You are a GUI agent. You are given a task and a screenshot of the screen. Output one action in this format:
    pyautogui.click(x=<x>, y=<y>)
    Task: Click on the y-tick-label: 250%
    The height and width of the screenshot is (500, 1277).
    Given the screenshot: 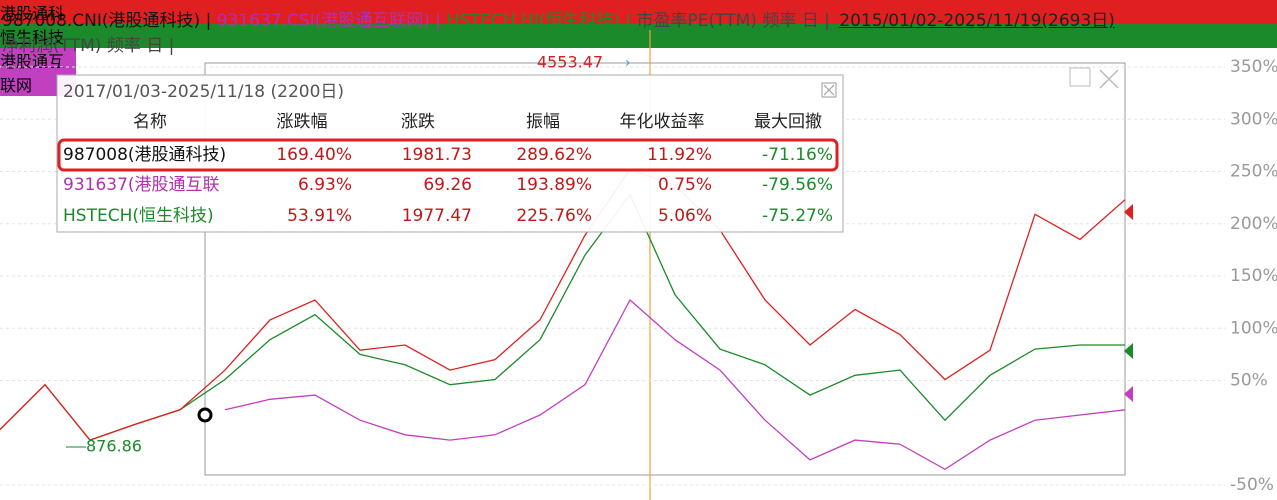 What is the action you would take?
    pyautogui.click(x=1253, y=172)
    